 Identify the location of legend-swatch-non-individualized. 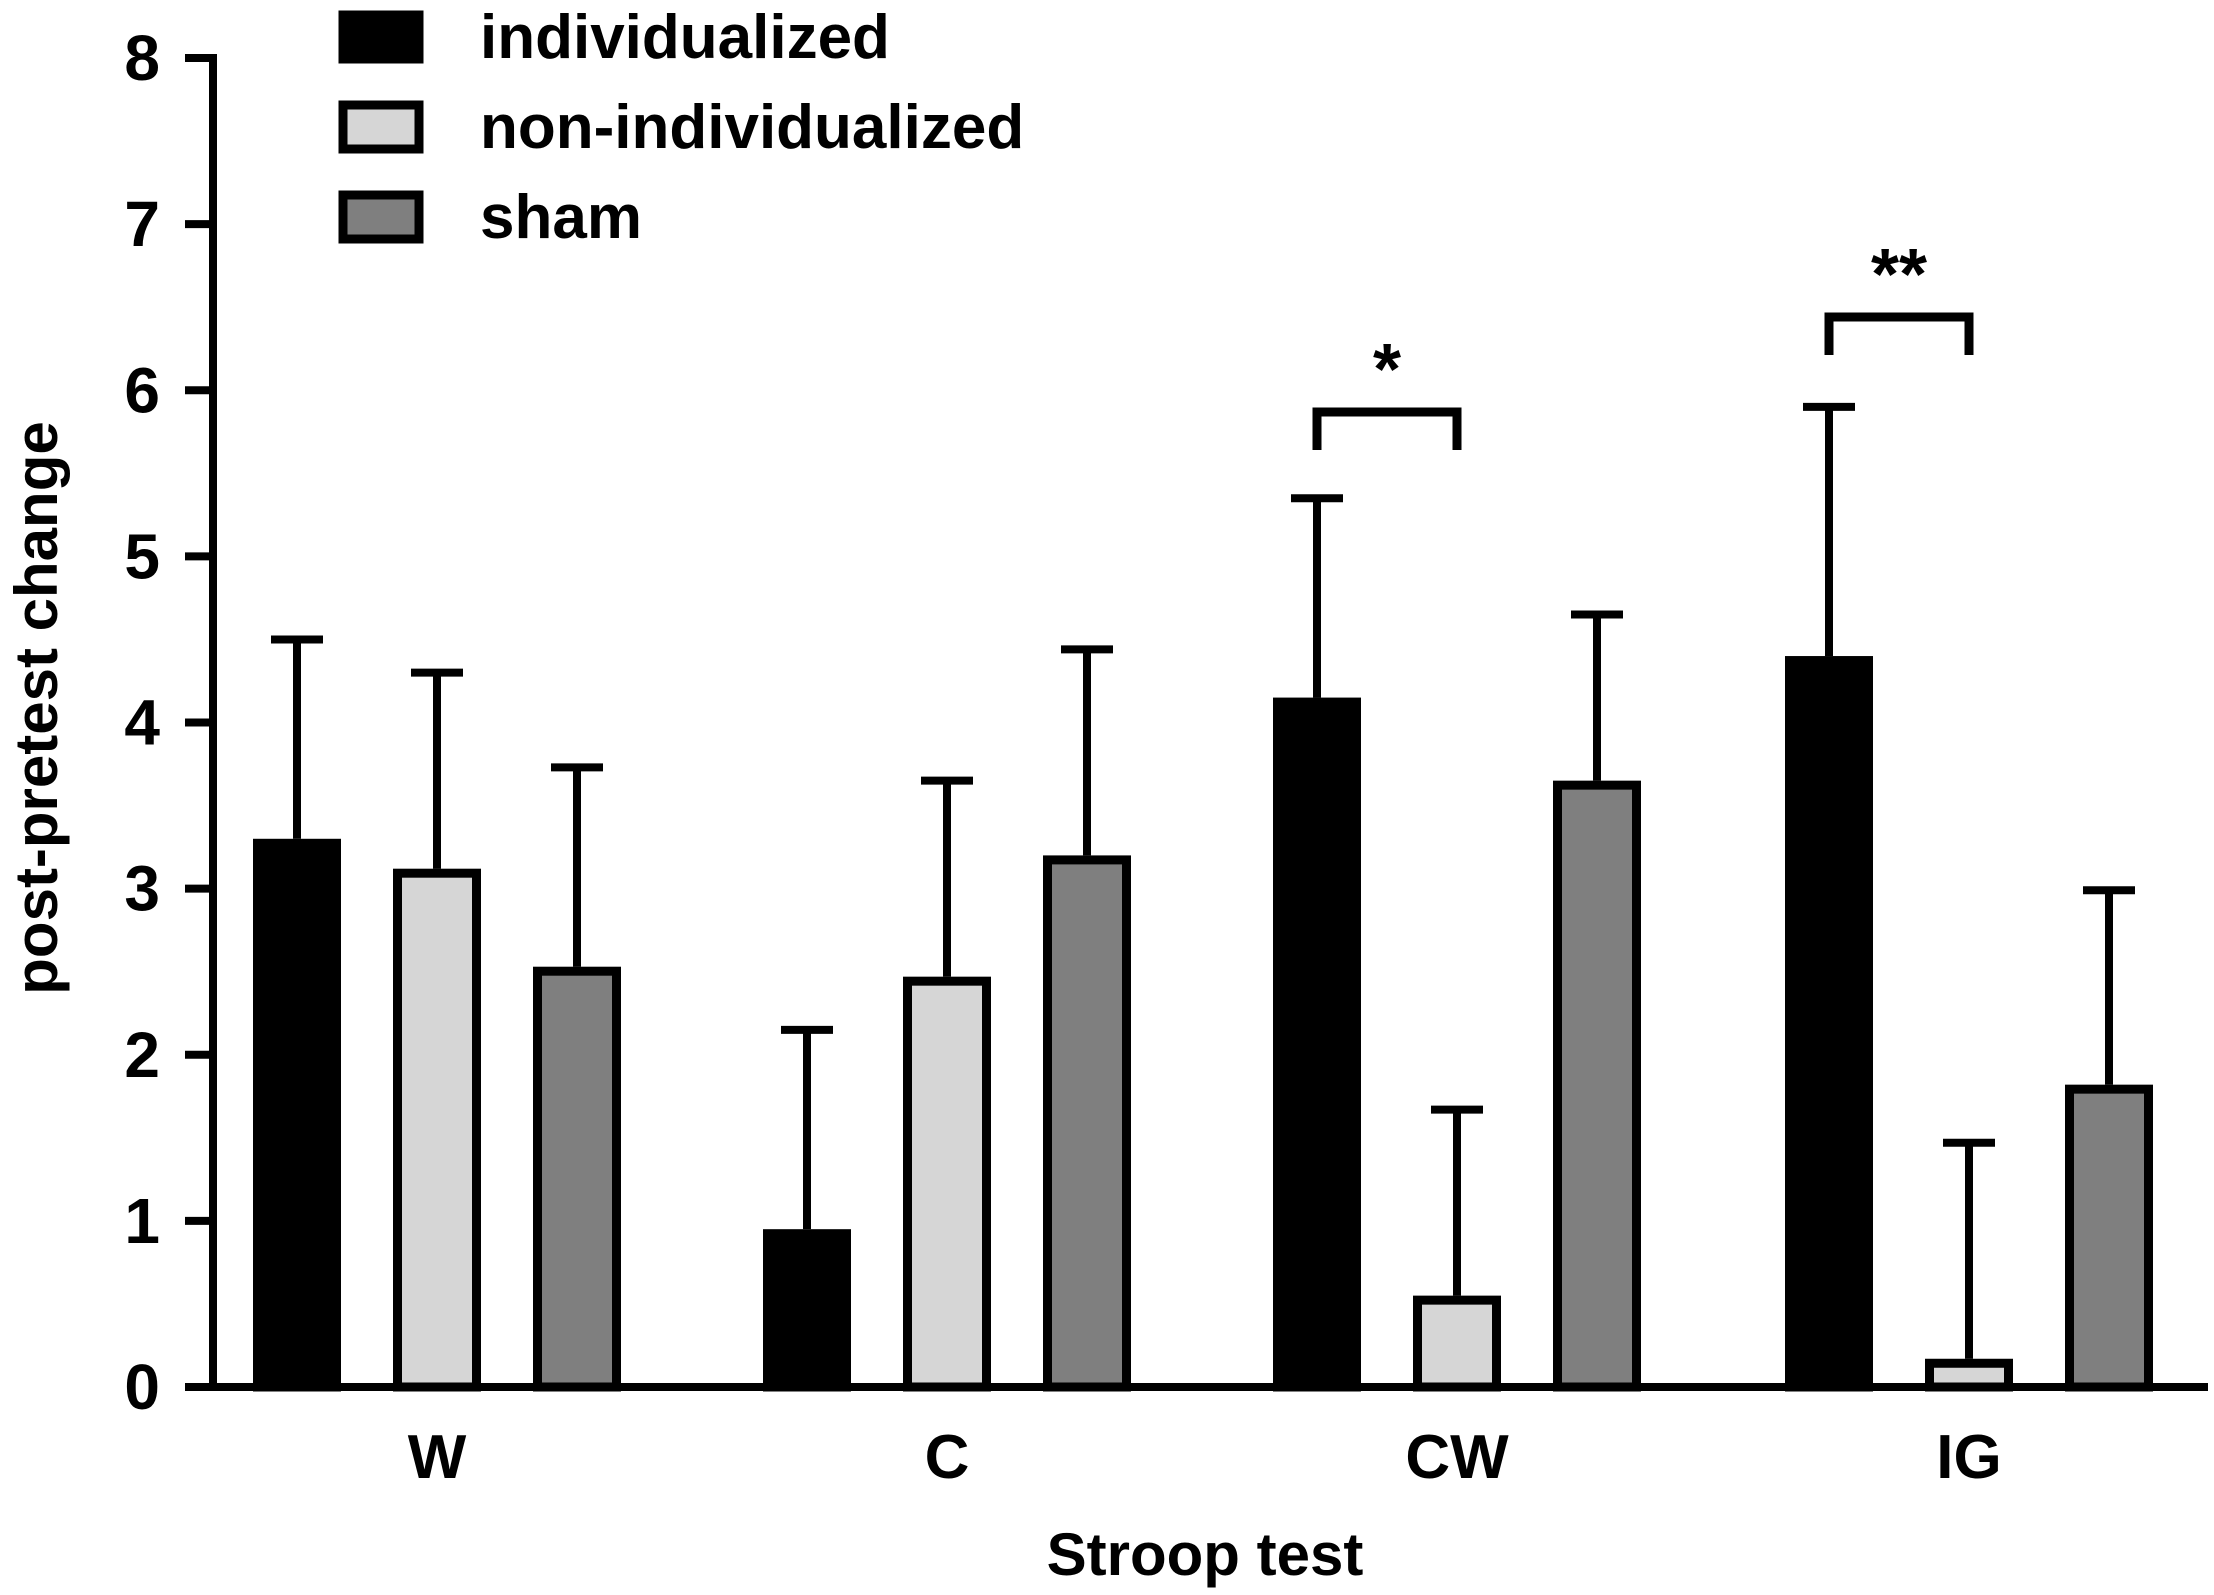
(381, 127).